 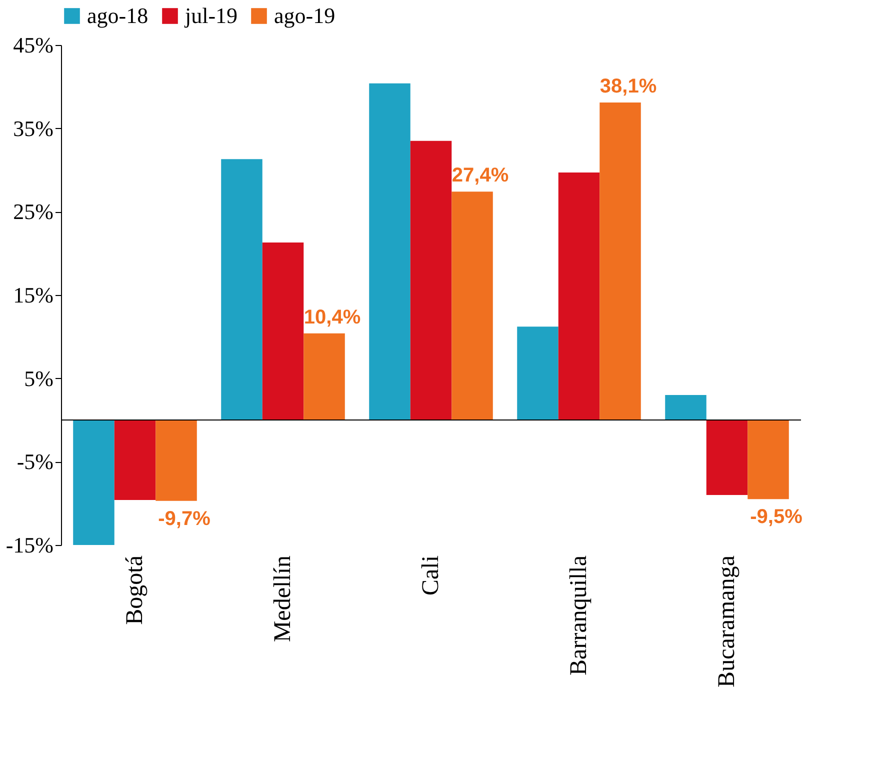 I want to click on data-label: 27,4%, so click(x=480, y=175).